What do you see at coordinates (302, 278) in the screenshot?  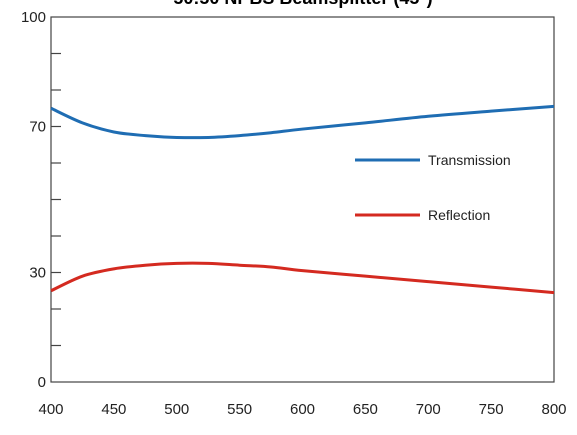 I see `series-line-reflection` at bounding box center [302, 278].